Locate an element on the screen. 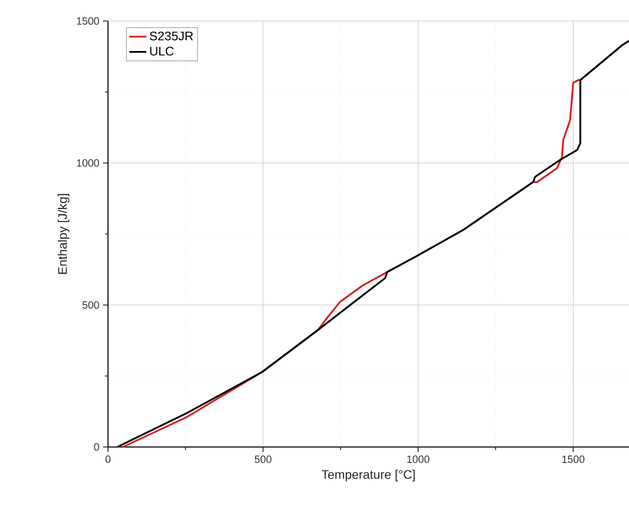  y-axis-title: Enthalpy [J/kg] is located at coordinates (64, 234).